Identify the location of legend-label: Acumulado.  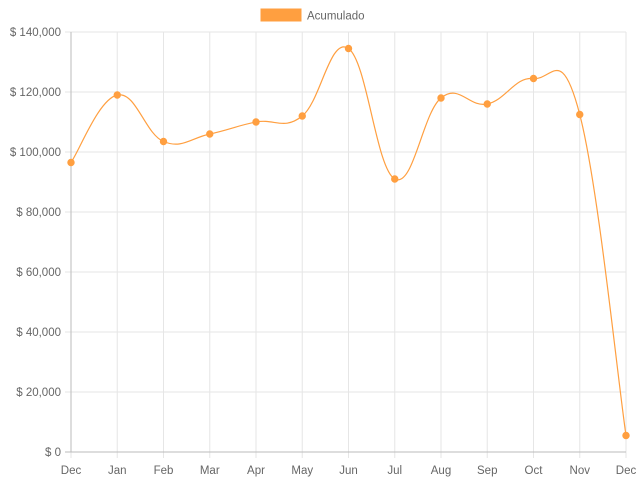
(336, 17).